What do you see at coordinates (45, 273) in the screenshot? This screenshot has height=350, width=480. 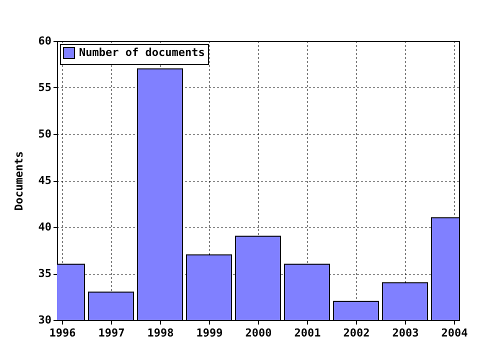 I see `y-tick-label: 35` at bounding box center [45, 273].